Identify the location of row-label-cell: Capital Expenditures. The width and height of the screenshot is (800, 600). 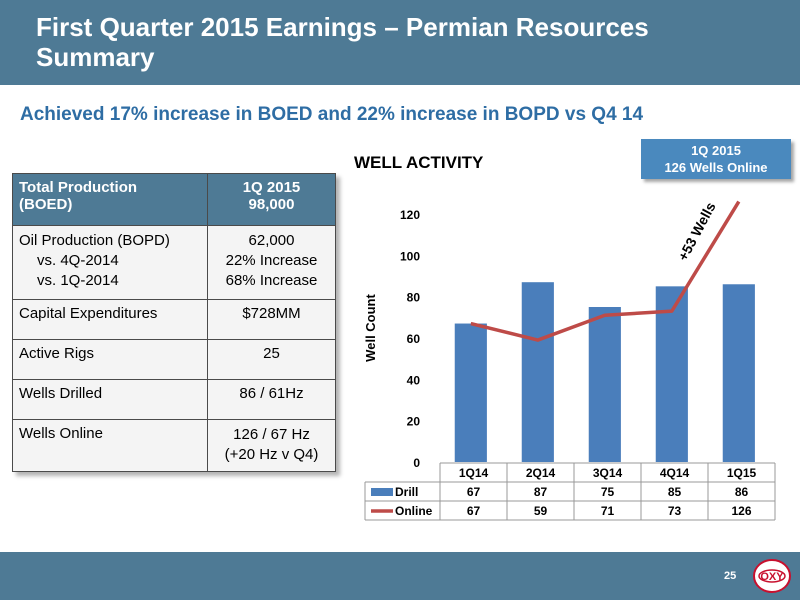
(110, 319).